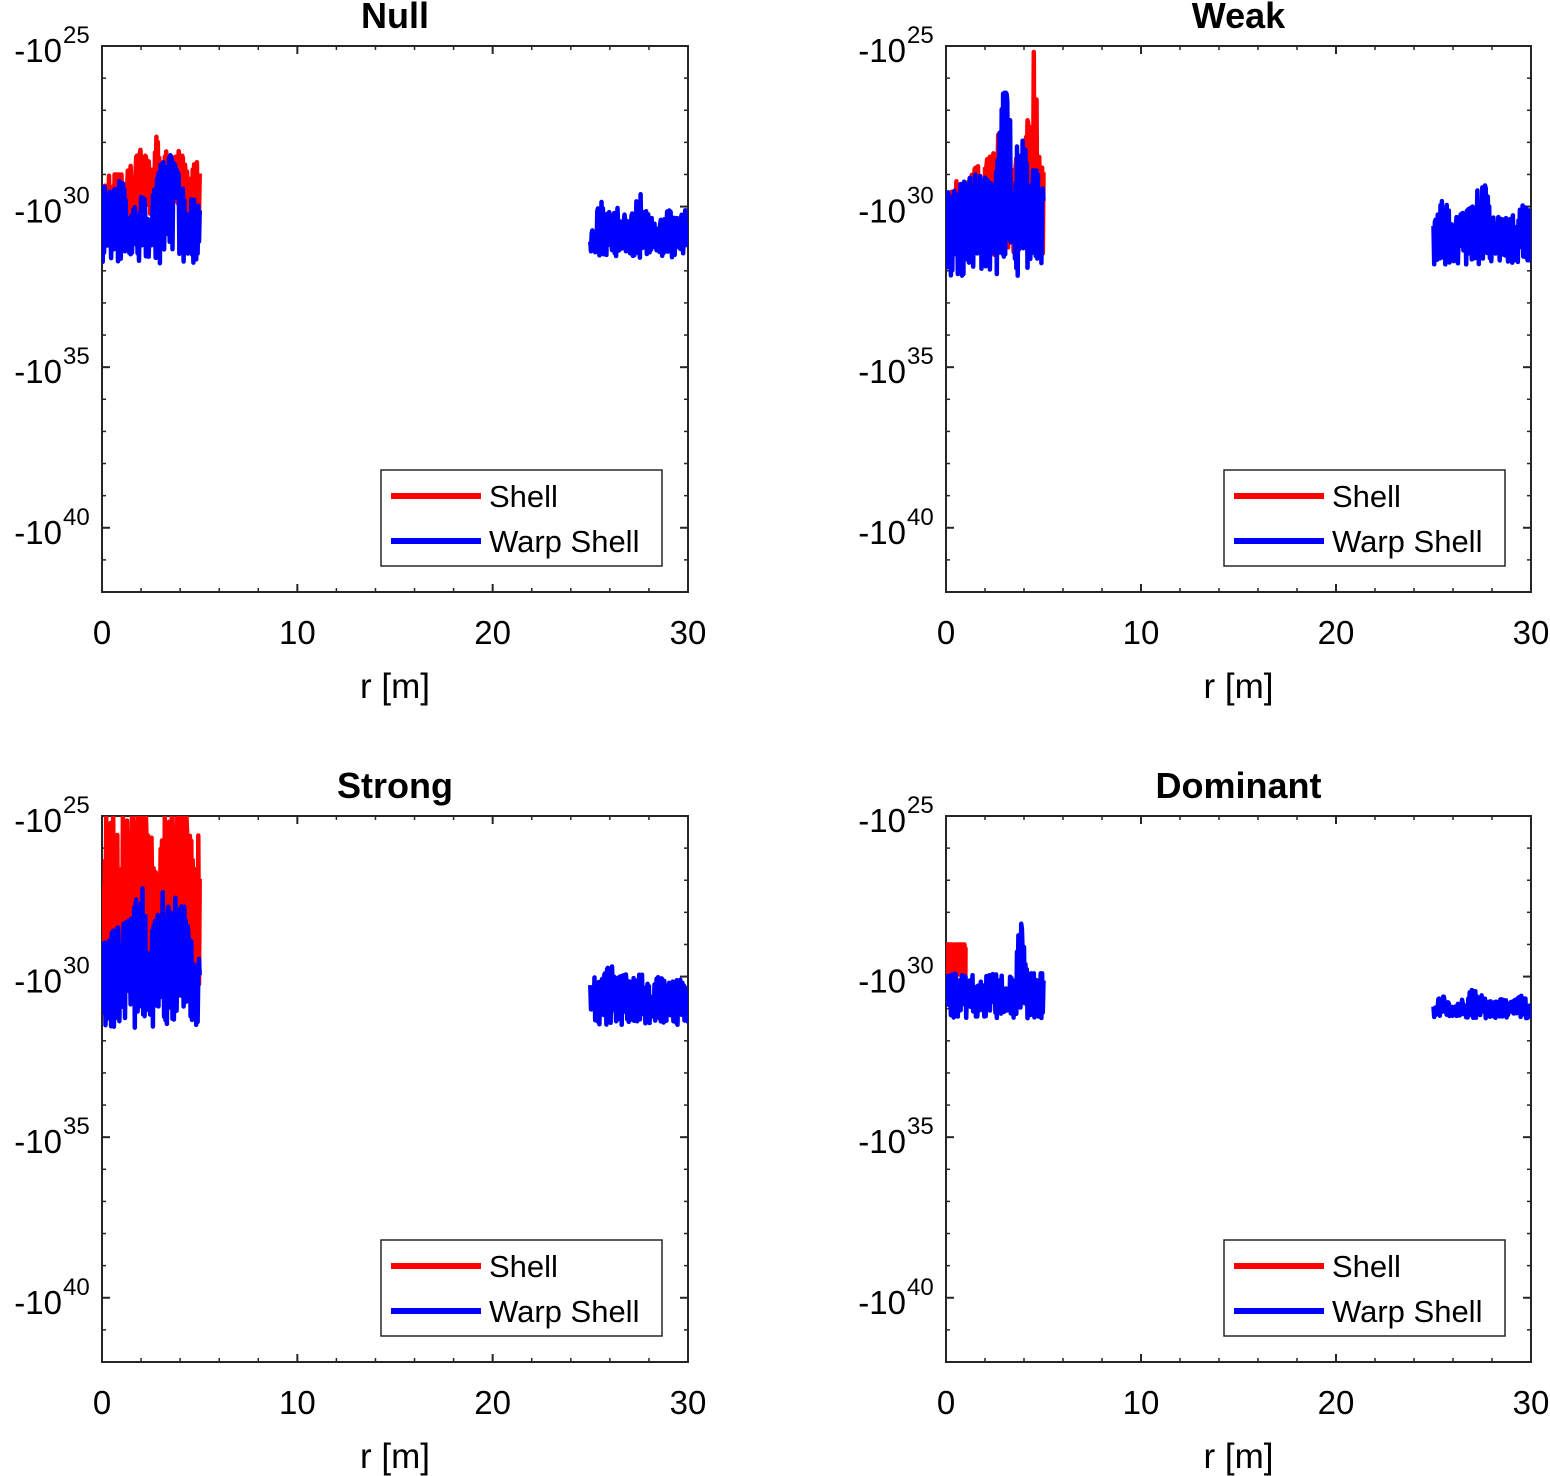  What do you see at coordinates (957, 960) in the screenshot?
I see `series-shell-line` at bounding box center [957, 960].